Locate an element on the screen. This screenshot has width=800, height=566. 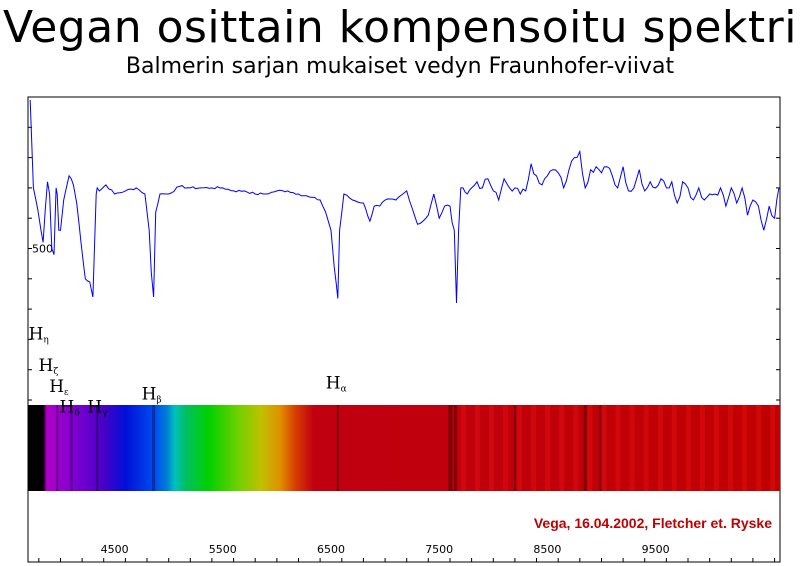
y-tick-label: 500 is located at coordinates (42, 249).